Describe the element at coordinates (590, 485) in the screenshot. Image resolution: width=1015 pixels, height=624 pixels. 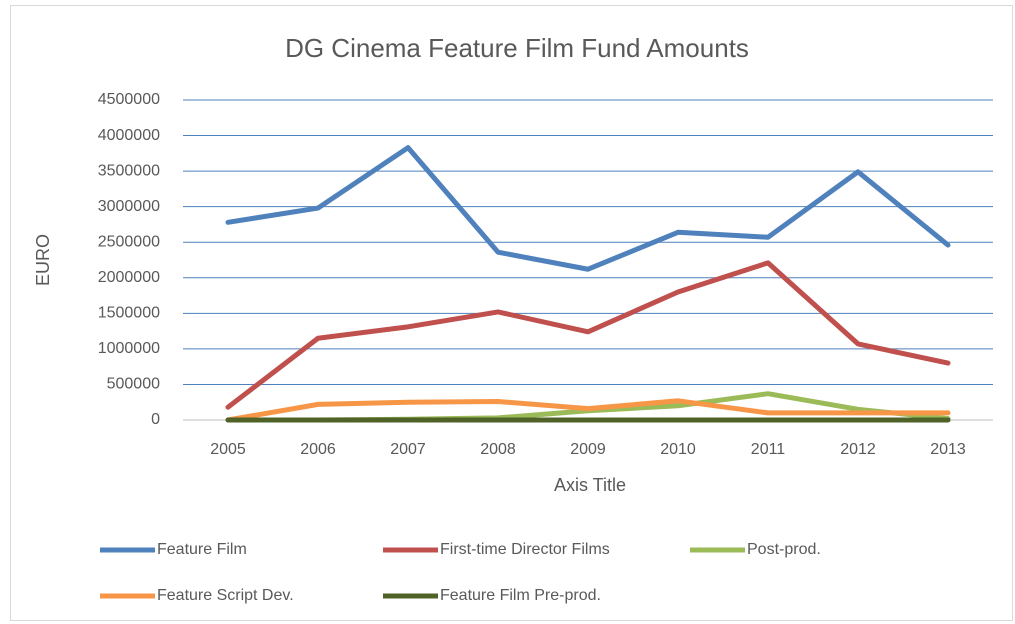
I see `x-axis-title: Axis Title` at that location.